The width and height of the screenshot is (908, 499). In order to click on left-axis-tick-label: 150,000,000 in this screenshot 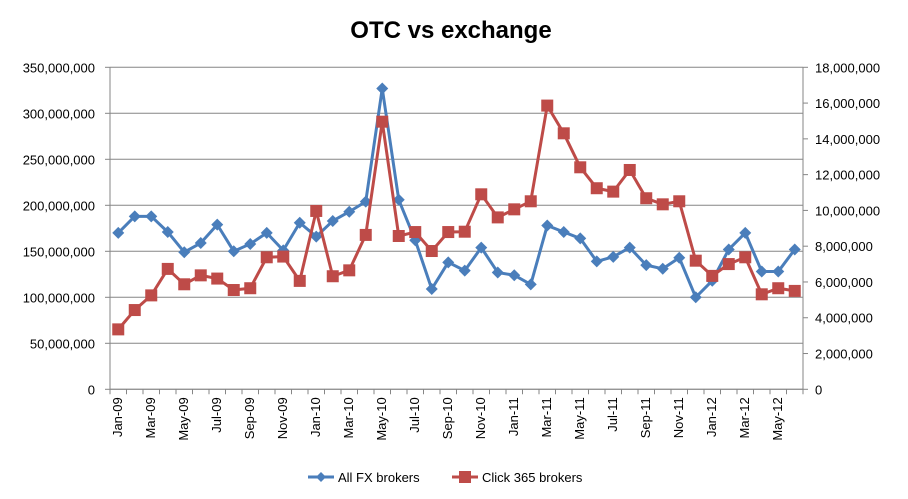, I will do `click(59, 251)`.